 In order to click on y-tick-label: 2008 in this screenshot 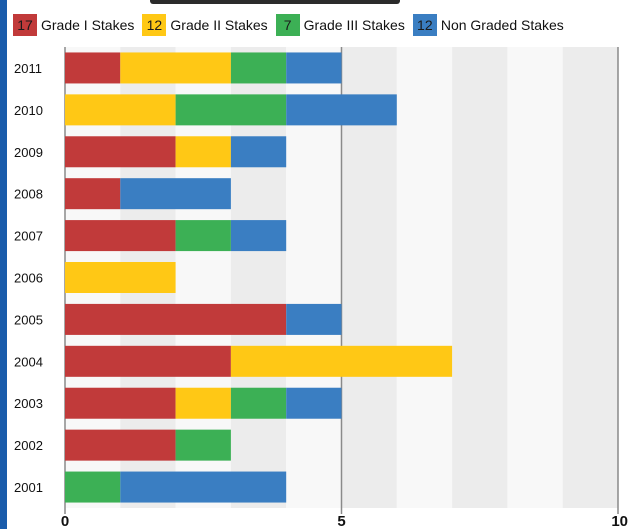, I will do `click(28, 194)`.